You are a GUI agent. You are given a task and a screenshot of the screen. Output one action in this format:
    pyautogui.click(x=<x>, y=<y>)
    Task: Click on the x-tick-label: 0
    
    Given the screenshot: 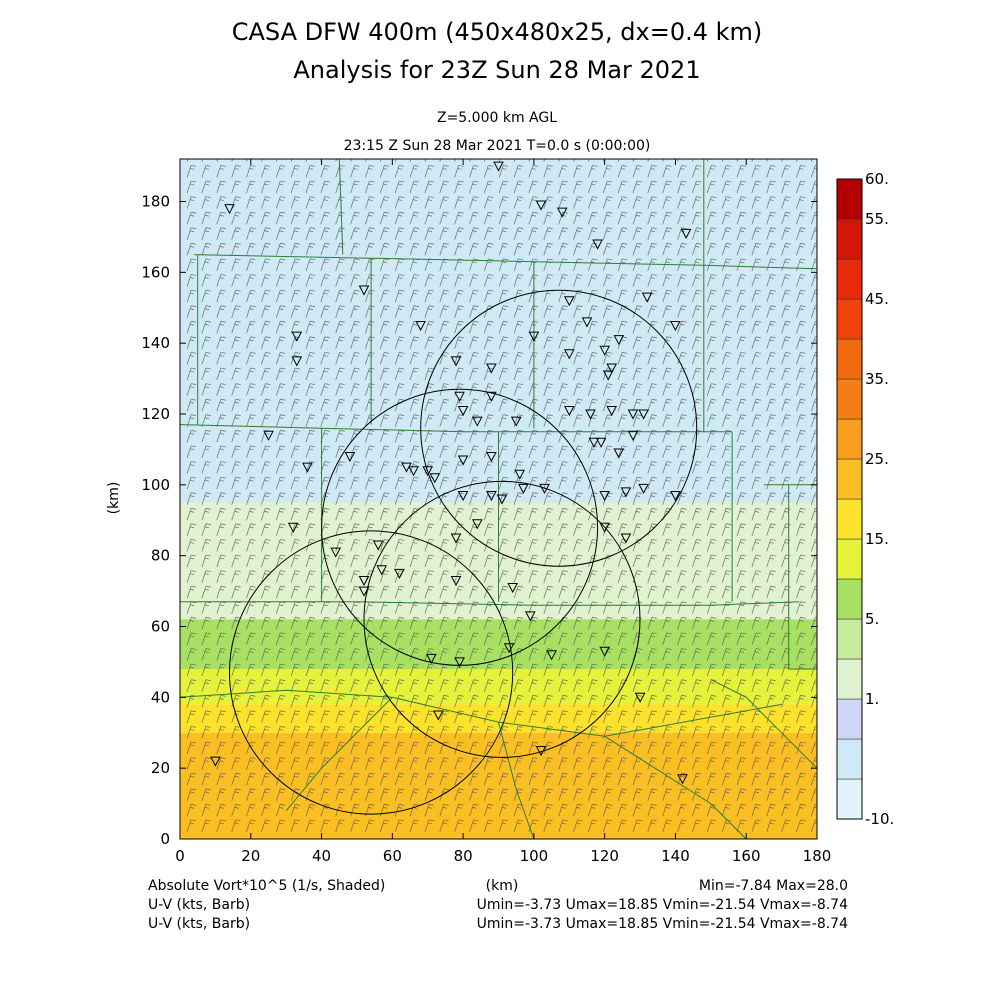 What is the action you would take?
    pyautogui.click(x=180, y=856)
    